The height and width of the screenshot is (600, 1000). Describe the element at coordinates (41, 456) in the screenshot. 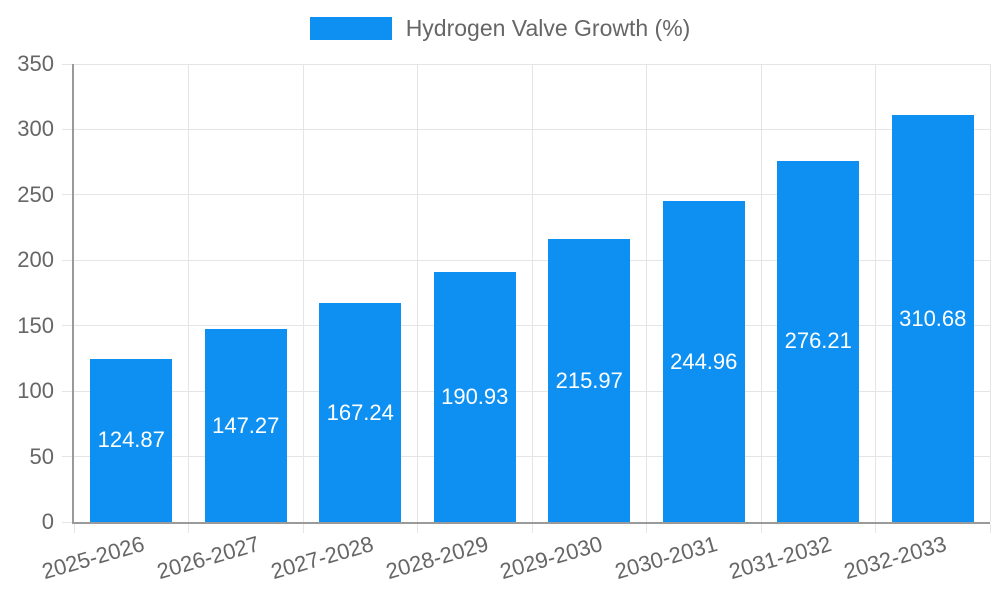

I see `y-axis-tick-label: 50` at that location.